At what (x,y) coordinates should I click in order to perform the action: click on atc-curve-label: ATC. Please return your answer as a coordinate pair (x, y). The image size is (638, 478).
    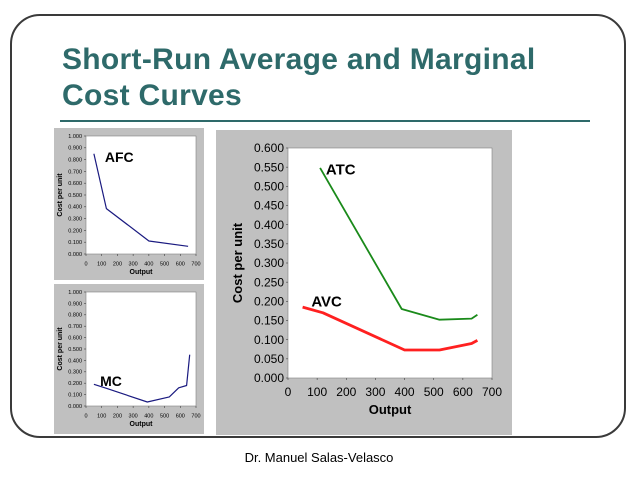
    Looking at the image, I should click on (341, 169).